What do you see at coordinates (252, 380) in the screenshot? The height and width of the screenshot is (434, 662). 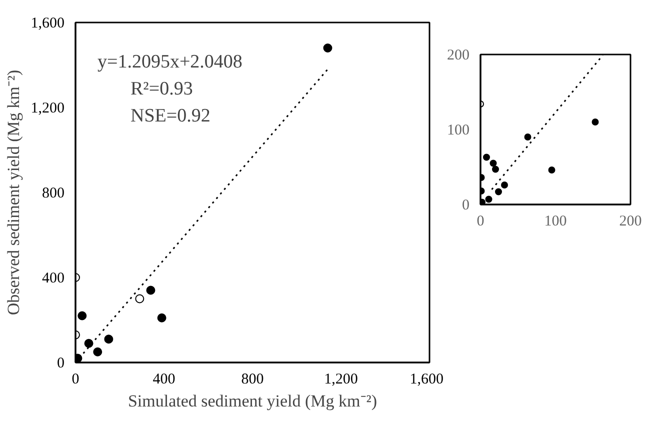 I see `x-tick-label: 800` at bounding box center [252, 380].